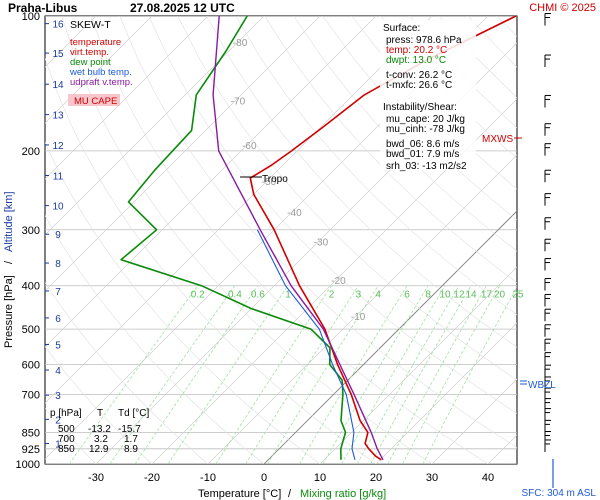  Describe the element at coordinates (332, 295) in the screenshot. I see `mixing-ratio-label: 2` at that location.